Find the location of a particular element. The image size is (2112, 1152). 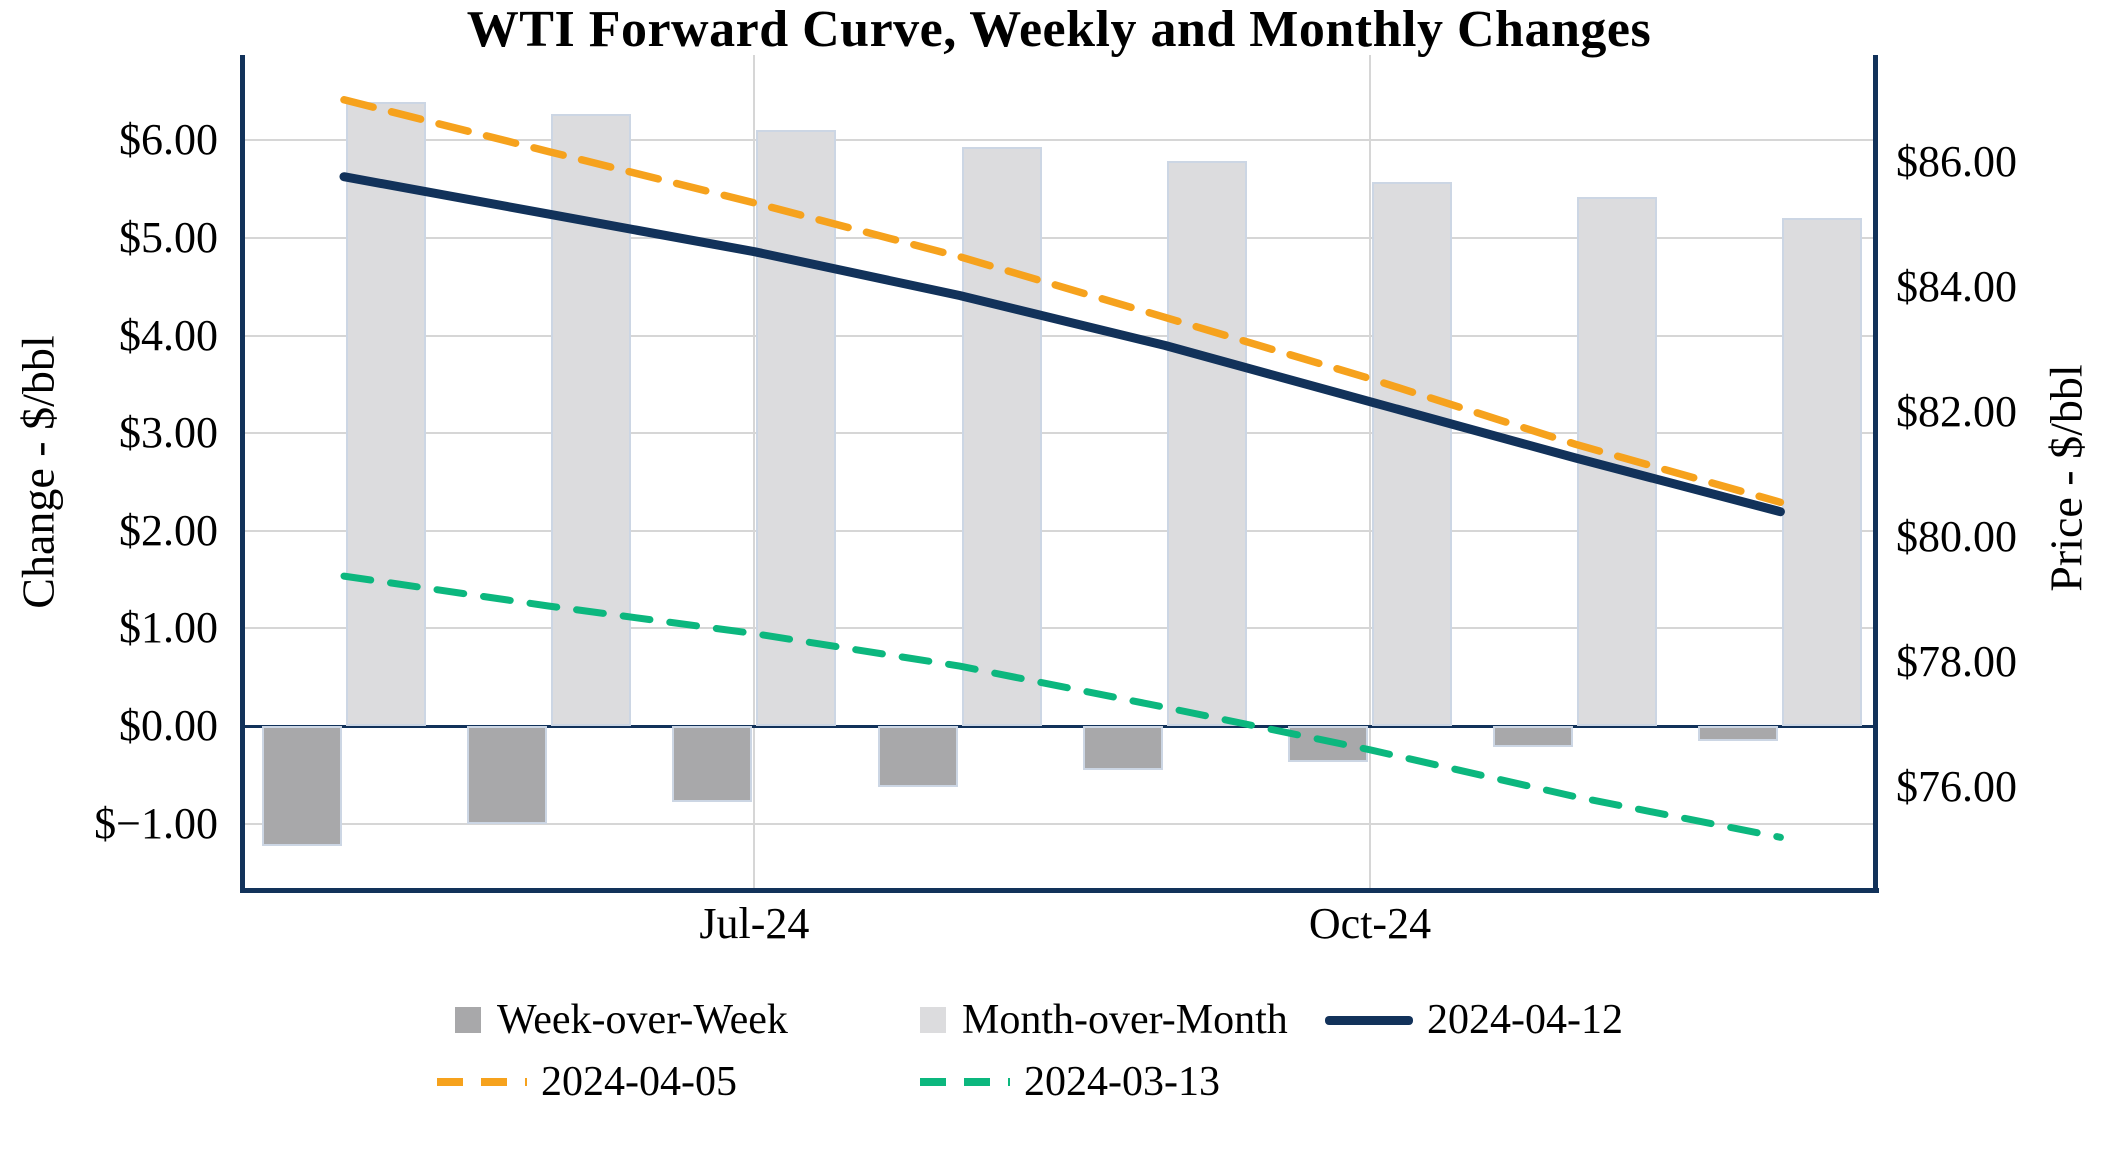

legend-item-2024-04-12: 2024-04-12 is located at coordinates (1474, 1020).